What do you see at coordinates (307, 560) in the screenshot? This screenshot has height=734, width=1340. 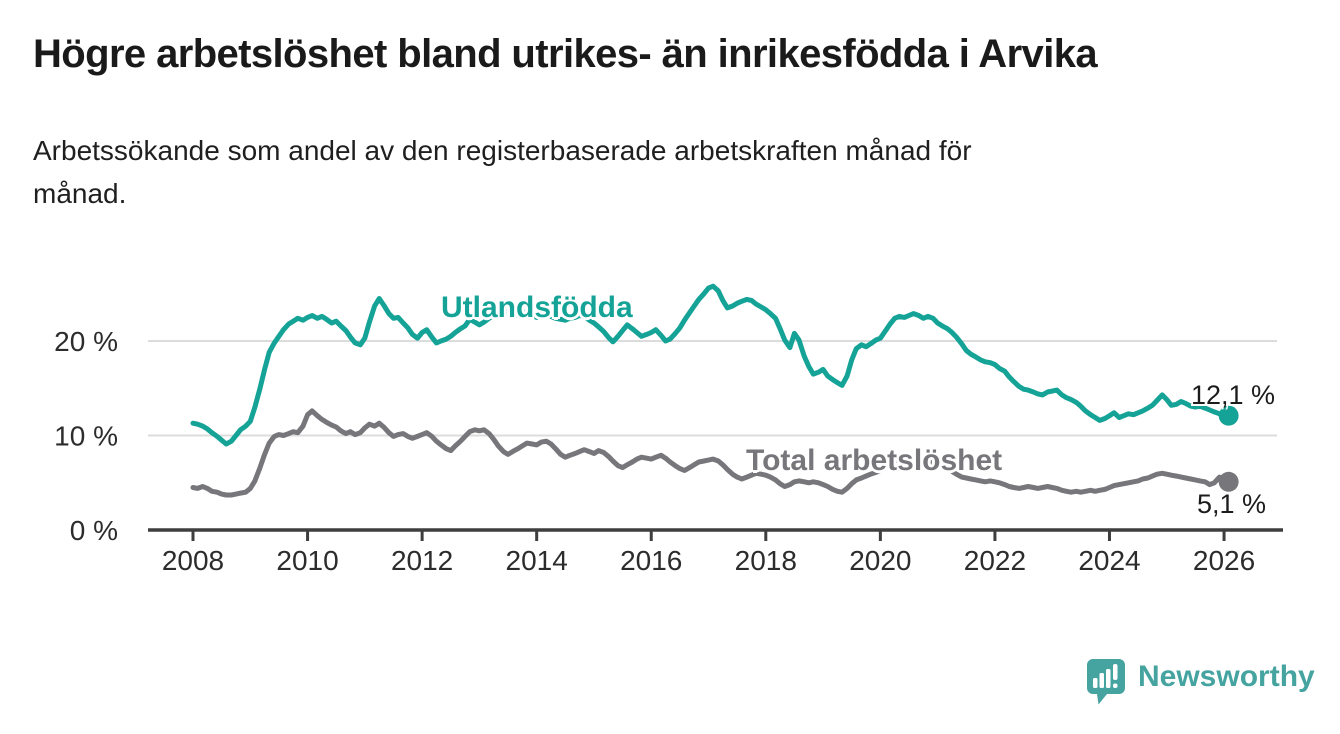 I see `x-tick-label: 2010` at bounding box center [307, 560].